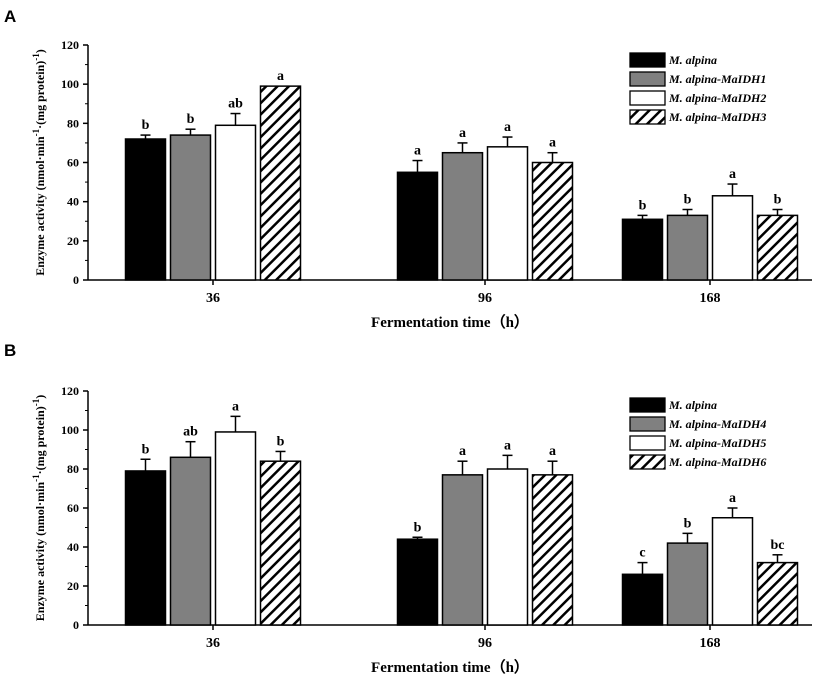 This screenshot has width=829, height=687. I want to click on panel-letter: B, so click(10, 350).